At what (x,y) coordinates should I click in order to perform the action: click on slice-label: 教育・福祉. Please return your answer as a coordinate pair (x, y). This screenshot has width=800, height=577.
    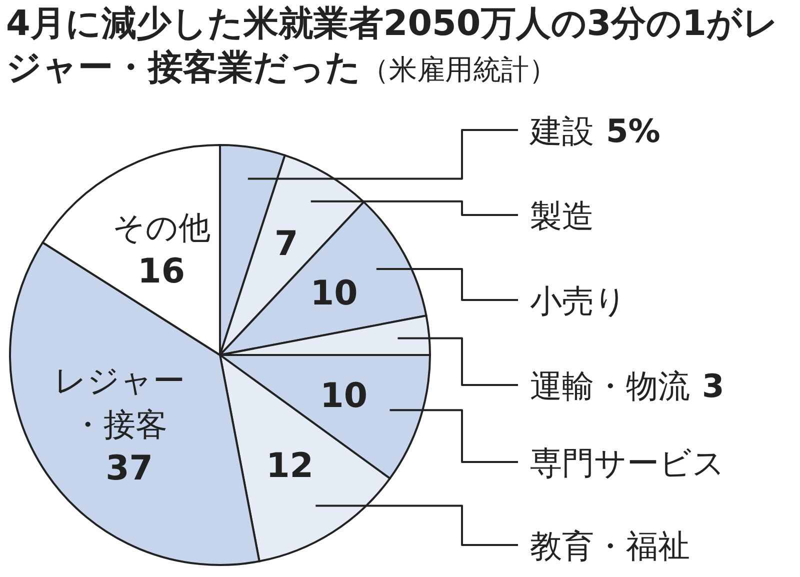
    Looking at the image, I should click on (610, 546).